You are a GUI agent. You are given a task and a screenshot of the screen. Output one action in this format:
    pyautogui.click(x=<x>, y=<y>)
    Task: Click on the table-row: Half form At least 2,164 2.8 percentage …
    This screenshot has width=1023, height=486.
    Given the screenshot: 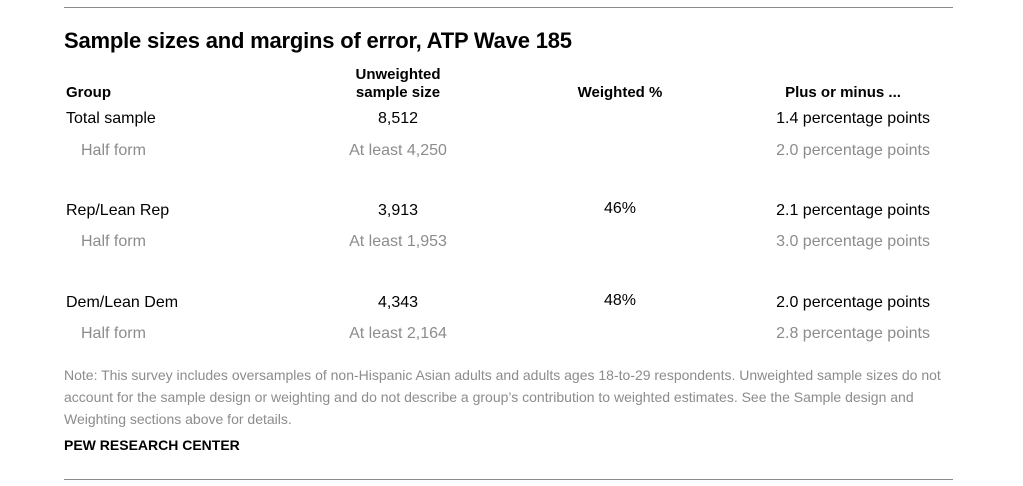 What is the action you would take?
    pyautogui.click(x=511, y=337)
    